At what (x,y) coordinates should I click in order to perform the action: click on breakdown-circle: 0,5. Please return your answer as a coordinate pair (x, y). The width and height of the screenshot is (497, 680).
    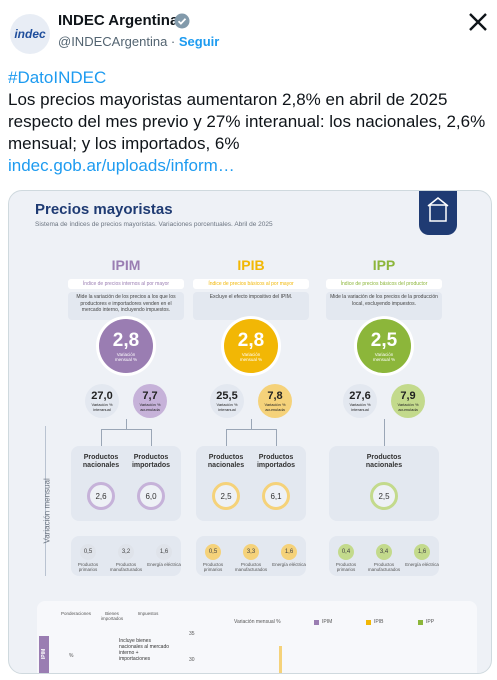
    Looking at the image, I should click on (213, 552).